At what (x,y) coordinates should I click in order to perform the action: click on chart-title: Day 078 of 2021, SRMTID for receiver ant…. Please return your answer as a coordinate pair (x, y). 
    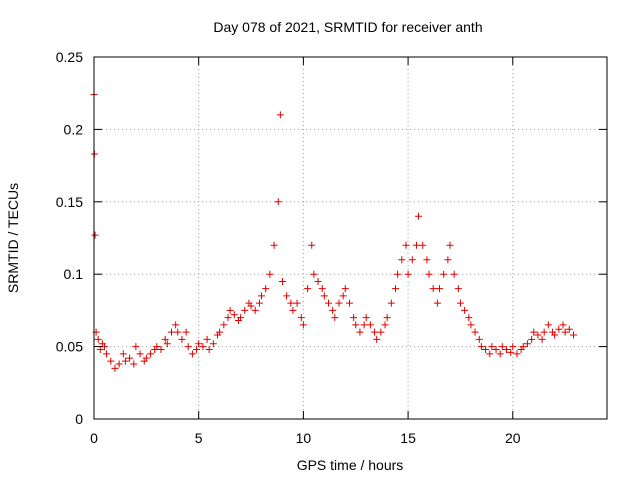
    Looking at the image, I should click on (347, 27).